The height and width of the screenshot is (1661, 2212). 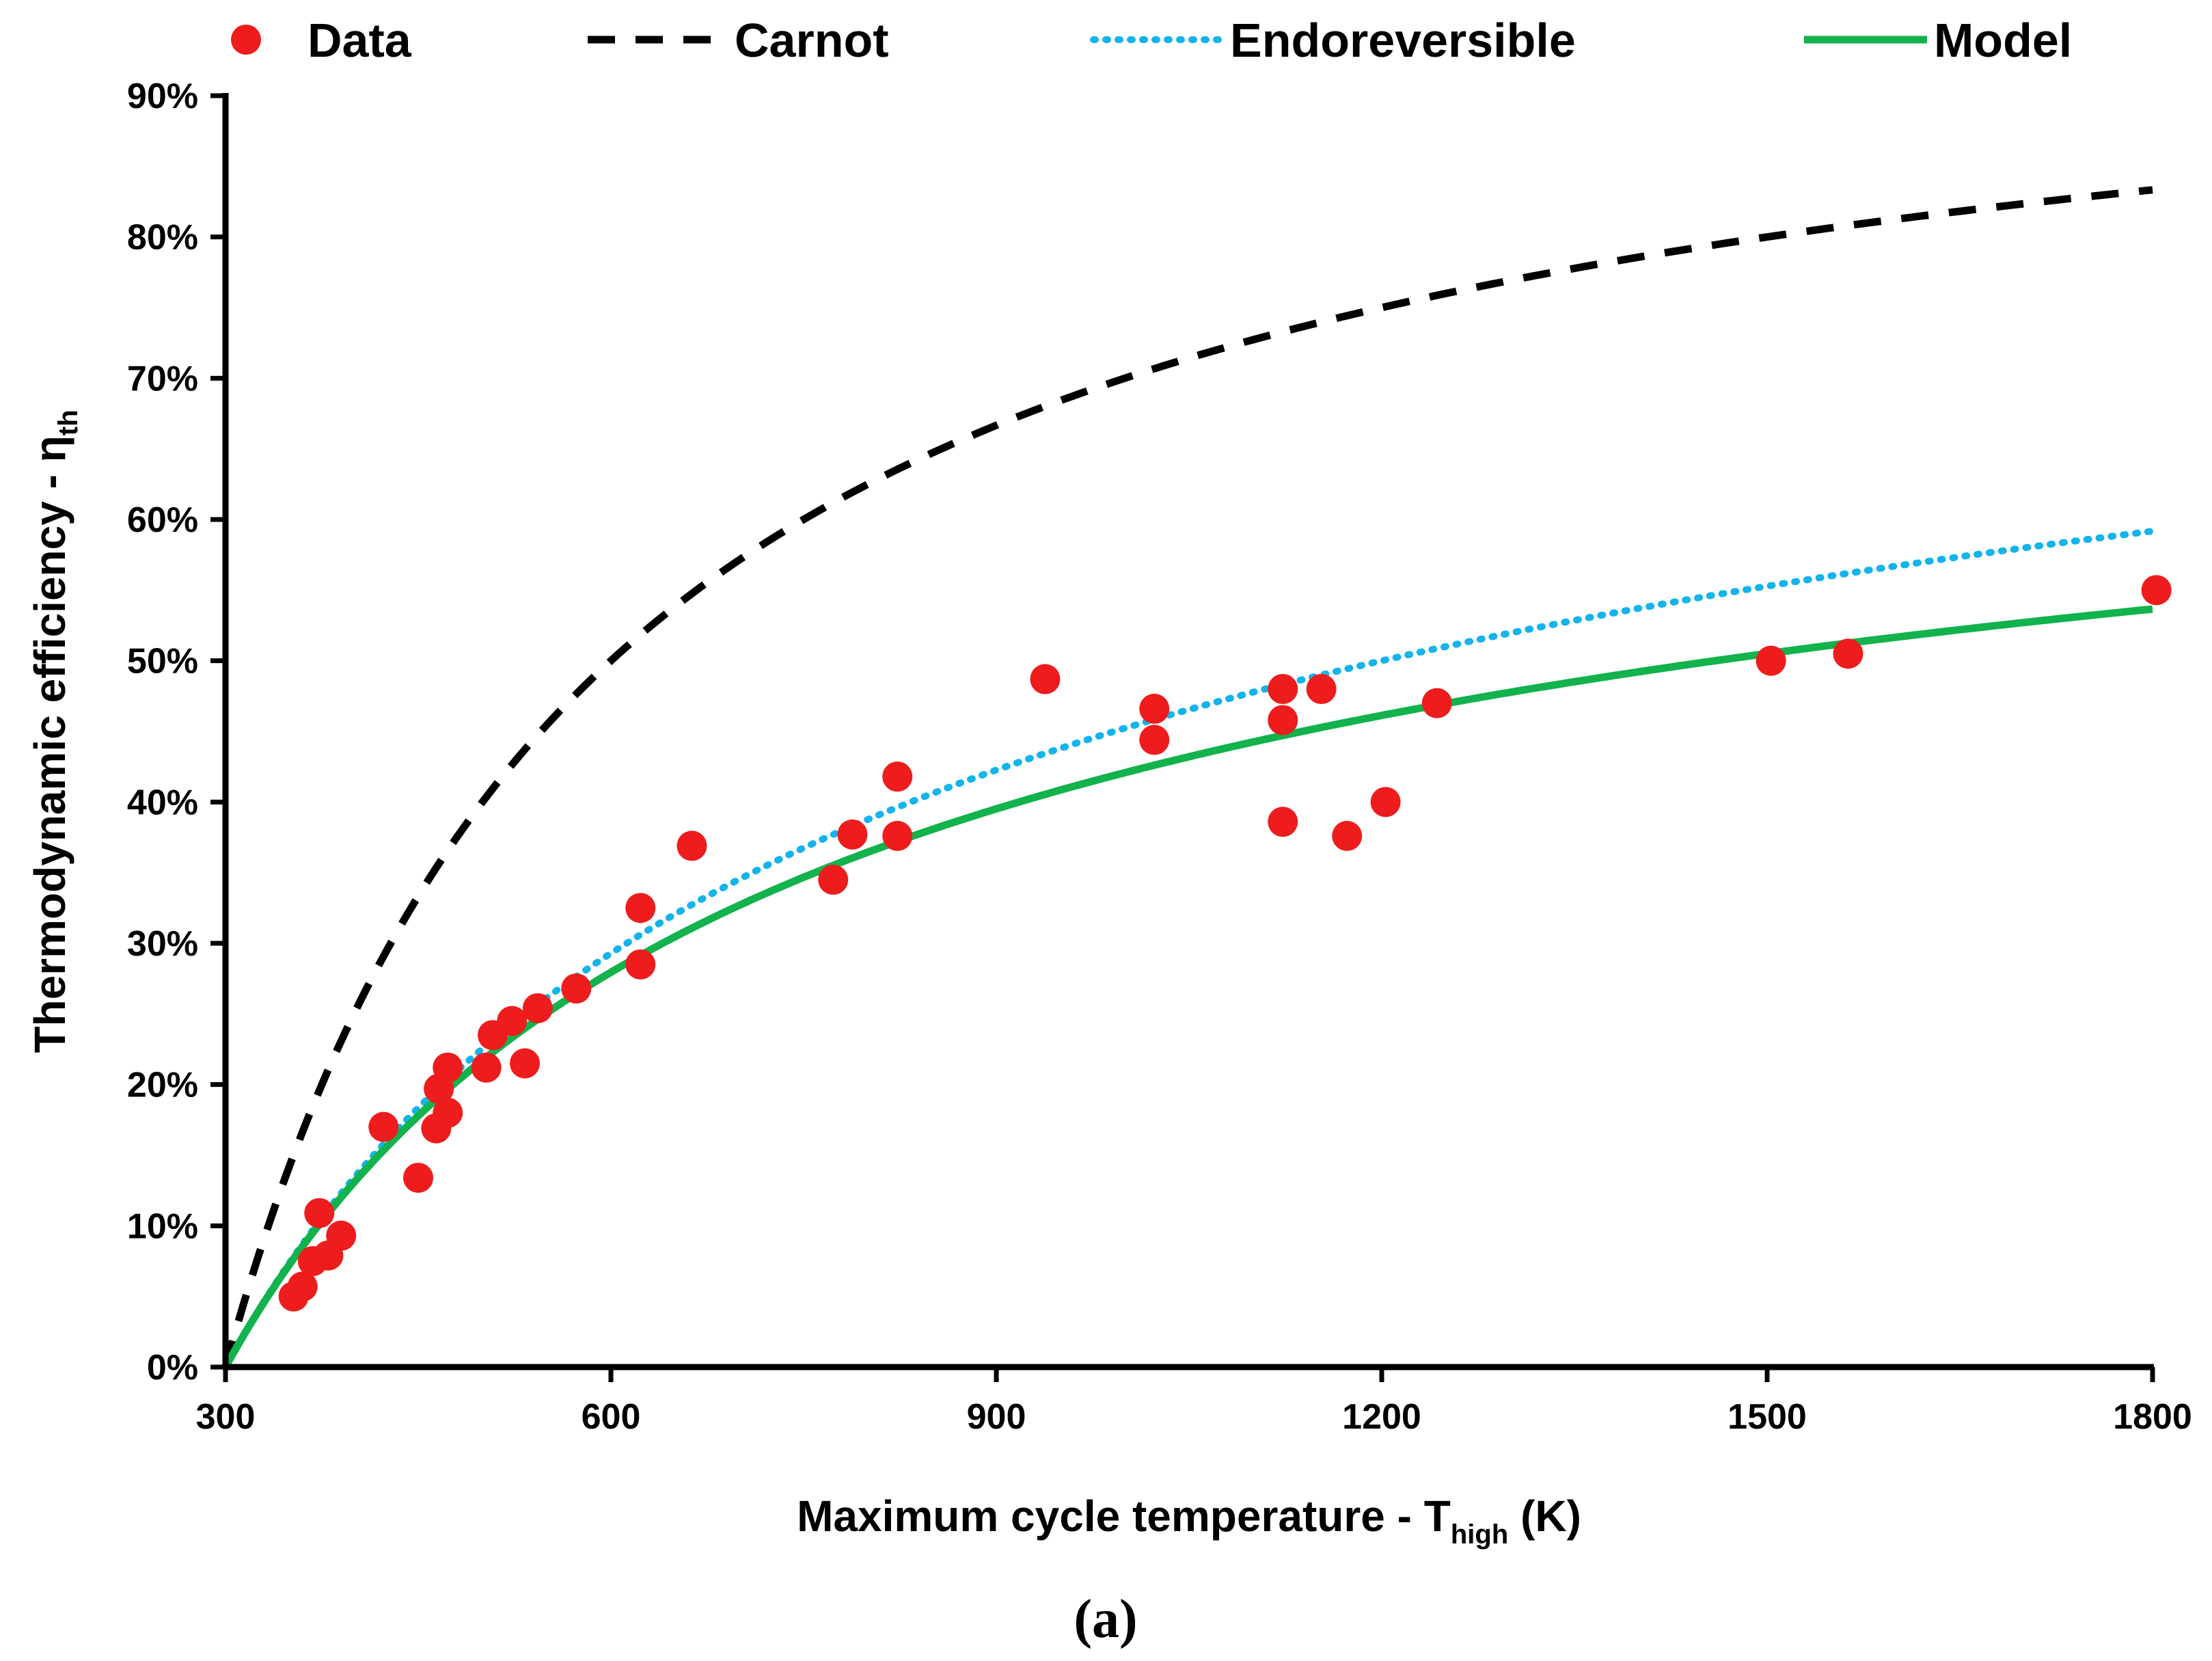 I want to click on legend-label-endoreversible: Endoreversible, so click(x=1403, y=40).